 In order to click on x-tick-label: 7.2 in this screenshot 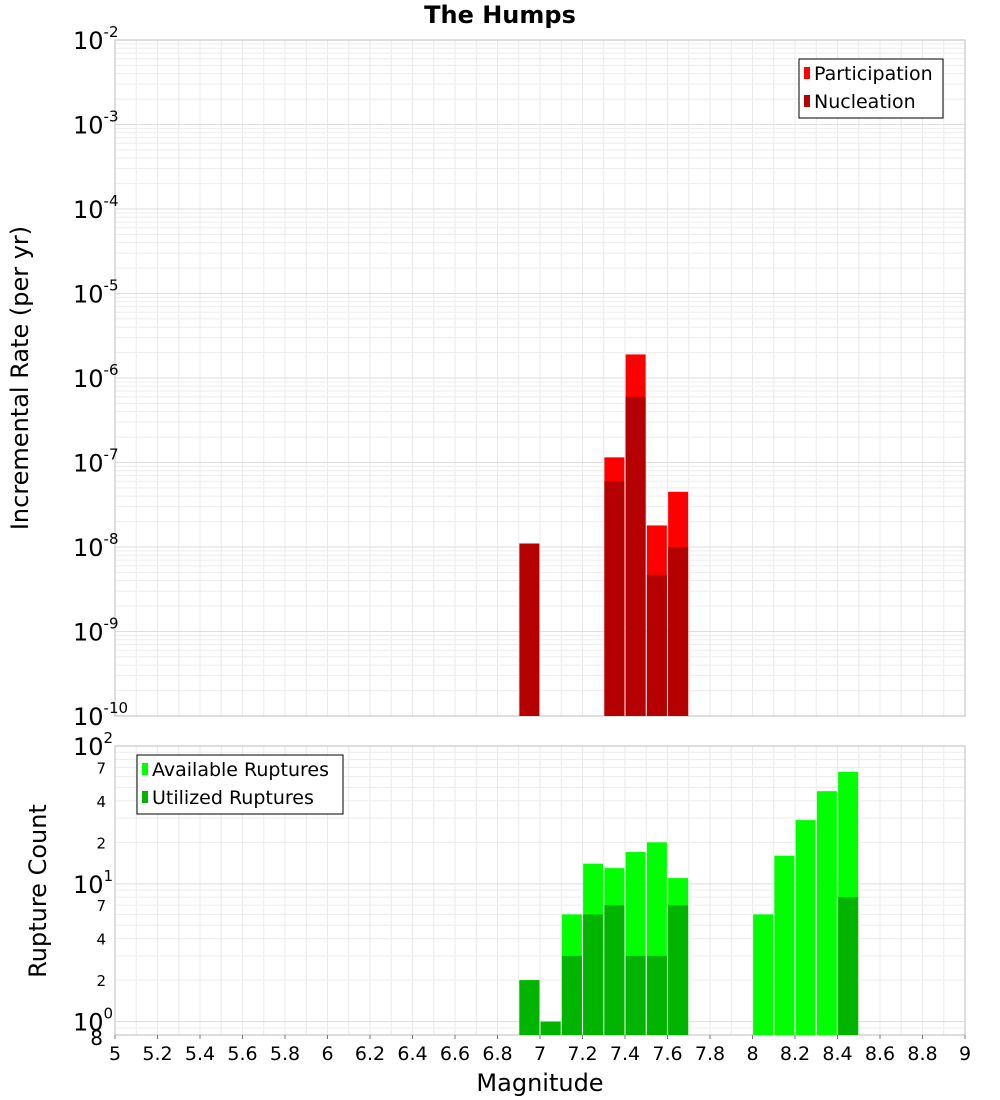, I will do `click(582, 1054)`.